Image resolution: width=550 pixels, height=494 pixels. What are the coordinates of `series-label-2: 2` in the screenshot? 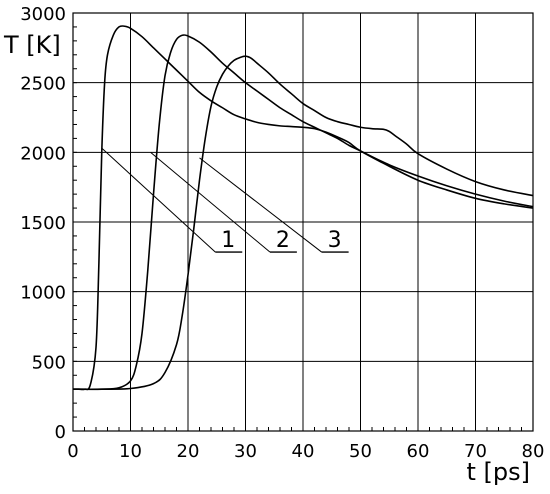 It's located at (283, 240).